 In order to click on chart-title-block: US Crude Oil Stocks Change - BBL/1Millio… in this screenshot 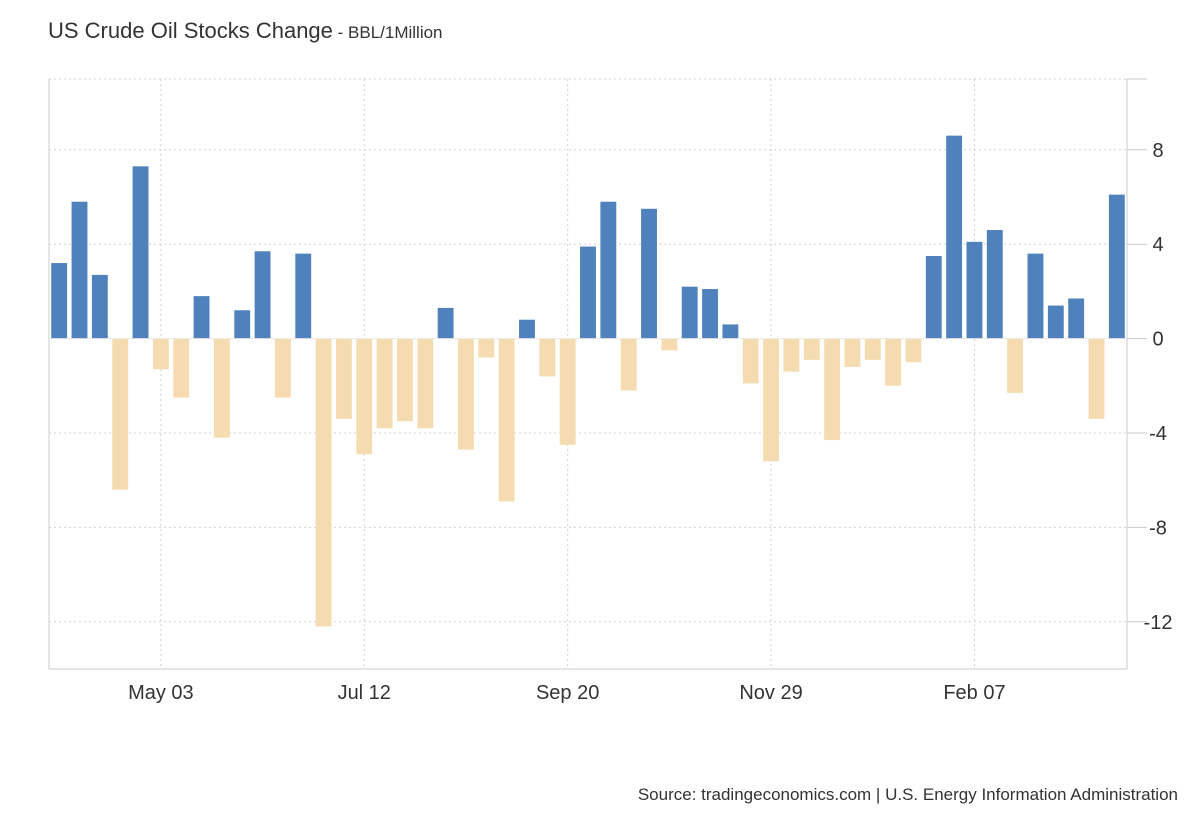, I will do `click(245, 31)`.